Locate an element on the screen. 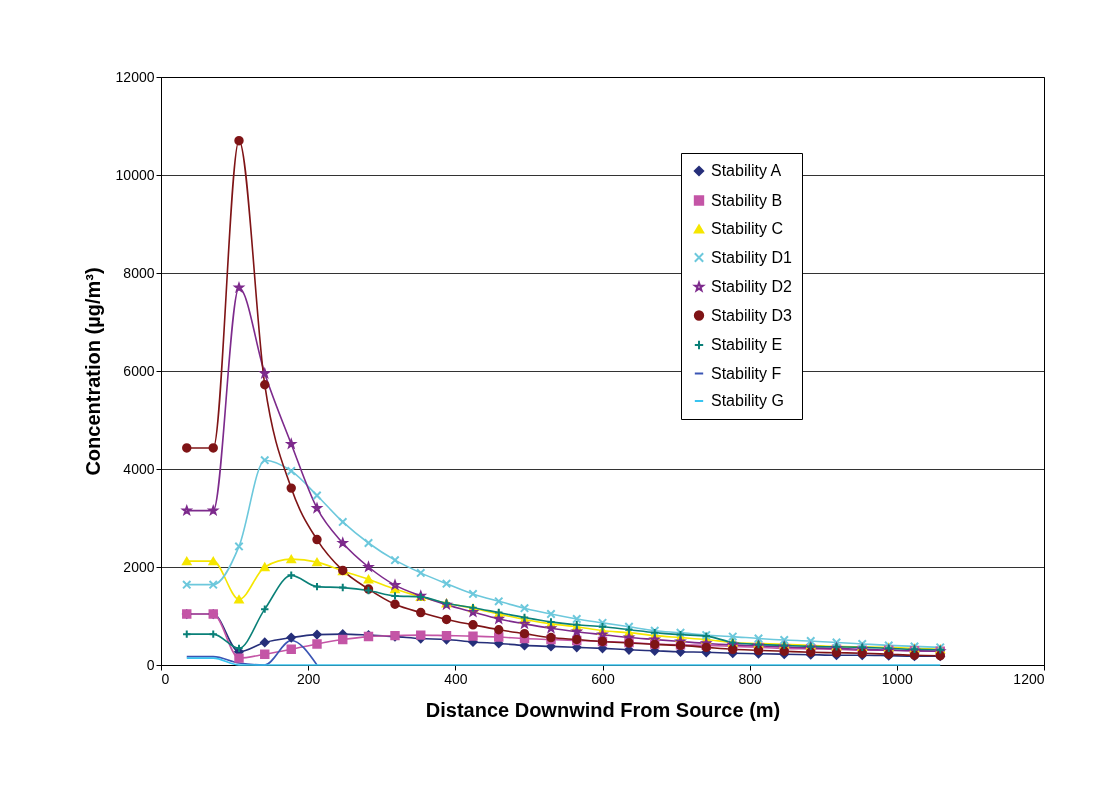 This screenshot has width=1106, height=785. legend-label: Stability F is located at coordinates (746, 373).